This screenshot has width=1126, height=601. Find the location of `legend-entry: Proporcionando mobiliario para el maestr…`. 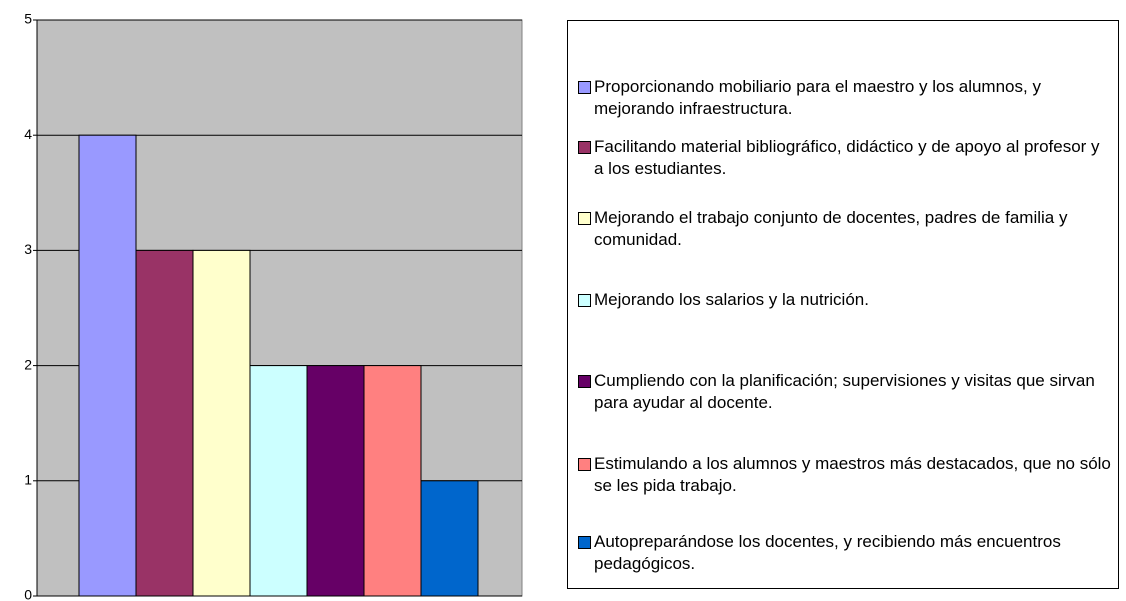

legend-entry: Proporcionando mobiliario para el maestr… is located at coordinates (845, 98).